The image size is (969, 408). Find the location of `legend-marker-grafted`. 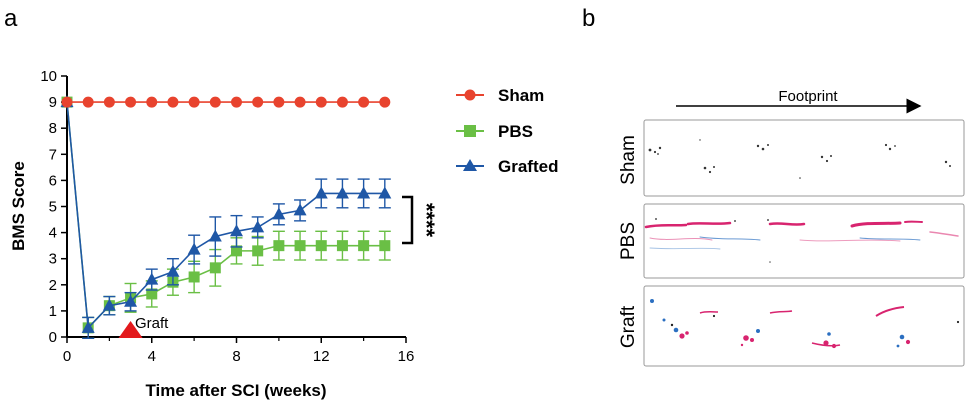

legend-marker-grafted is located at coordinates (470, 165).